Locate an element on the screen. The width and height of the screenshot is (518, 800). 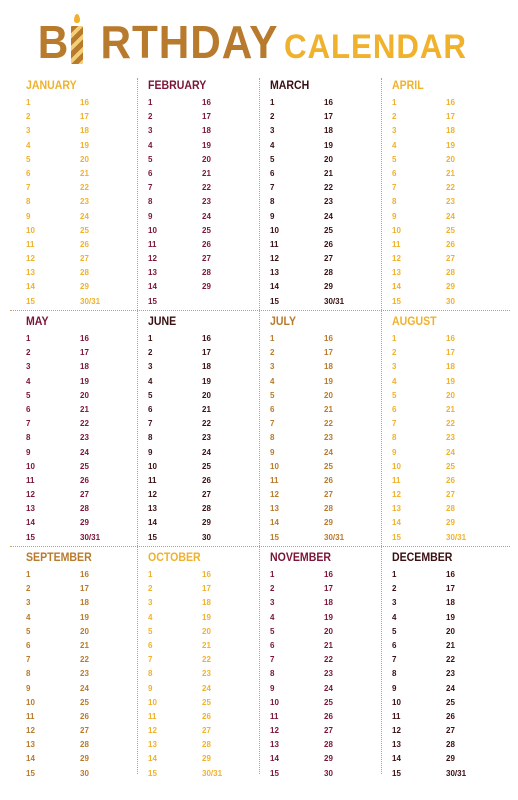
day-entry: 16 is located at coordinates (450, 102).